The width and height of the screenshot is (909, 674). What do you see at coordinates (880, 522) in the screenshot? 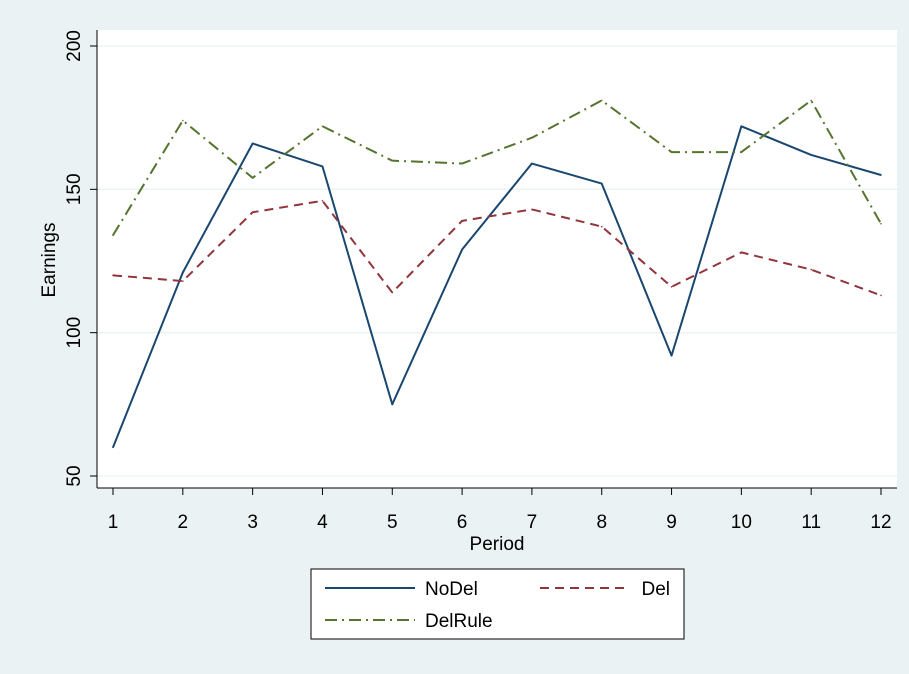
I see `x-tick-label: 12` at bounding box center [880, 522].